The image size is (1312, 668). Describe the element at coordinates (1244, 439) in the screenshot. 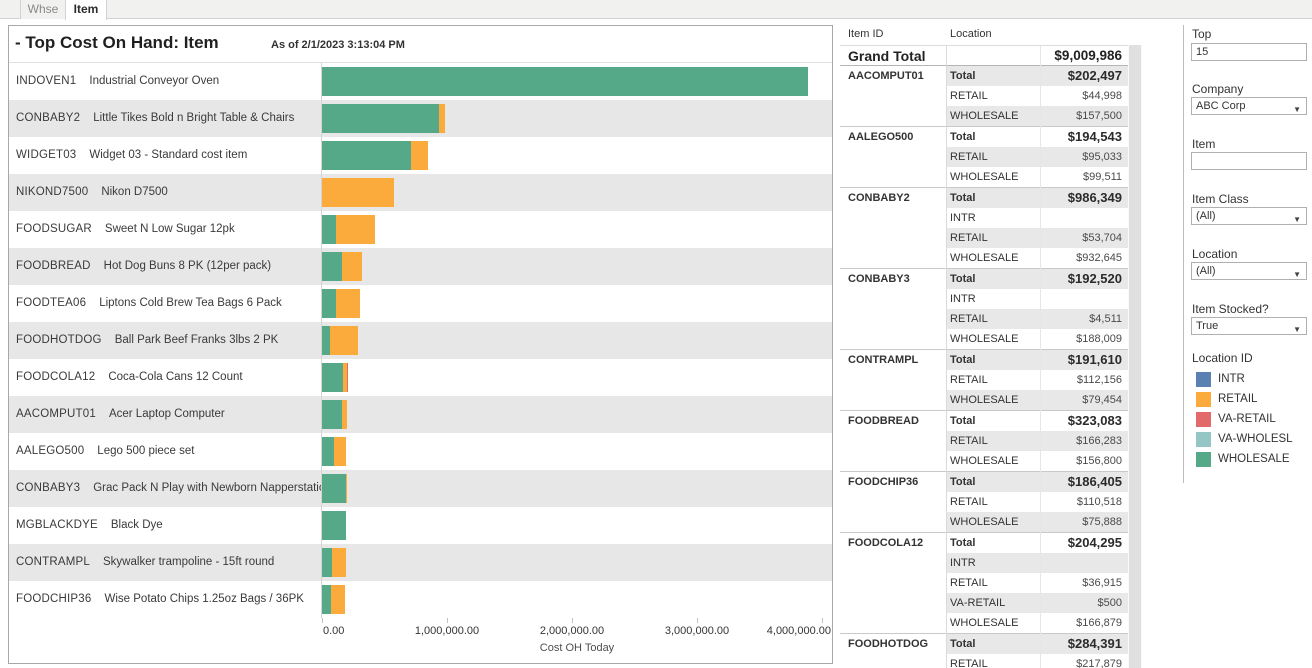

I see `legend-item: VA-WHOLESL` at that location.